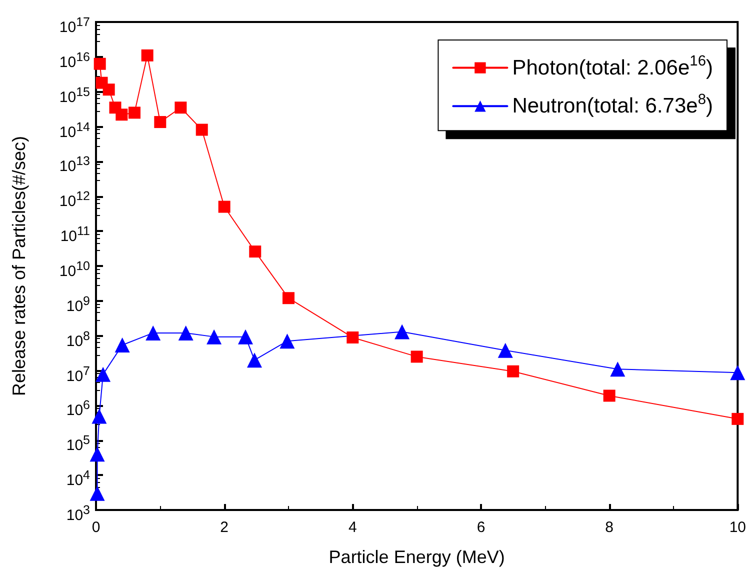  Describe the element at coordinates (416, 557) in the screenshot. I see `x-axis-title: Particle Energy (MeV)` at that location.